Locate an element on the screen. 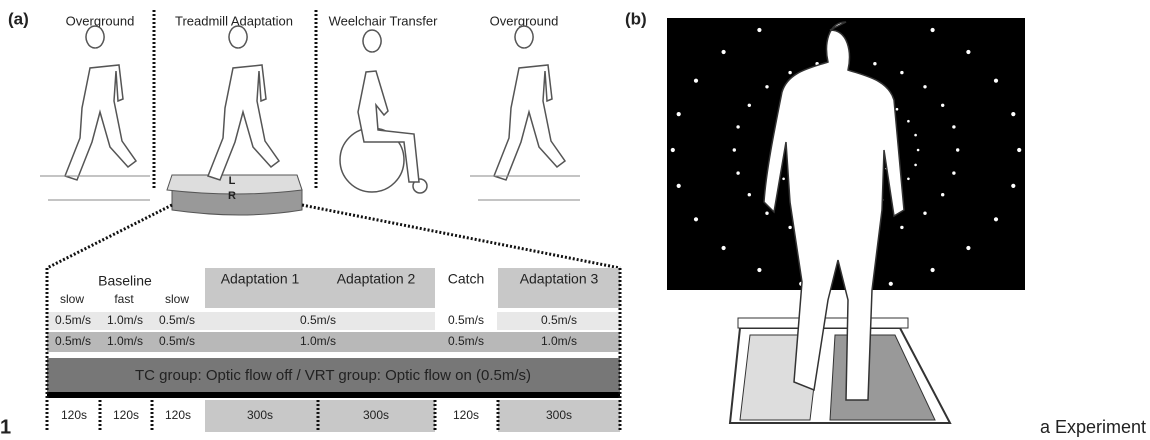 Image resolution: width=1150 pixels, height=440 pixels. sub-header: fast is located at coordinates (124, 299).